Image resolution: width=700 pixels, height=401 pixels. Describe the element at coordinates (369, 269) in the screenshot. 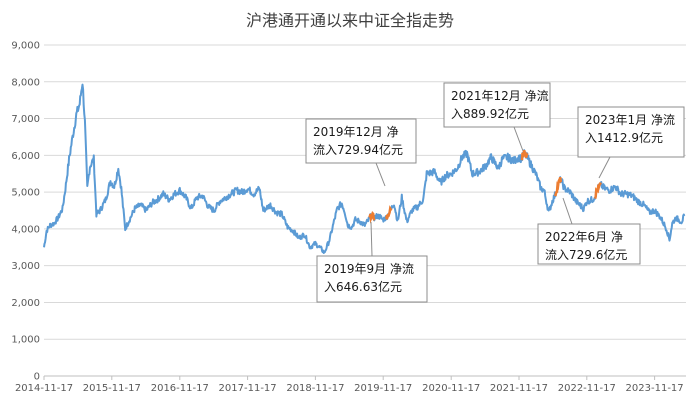

I see `annotation-text: 2019年9月 净流` at that location.